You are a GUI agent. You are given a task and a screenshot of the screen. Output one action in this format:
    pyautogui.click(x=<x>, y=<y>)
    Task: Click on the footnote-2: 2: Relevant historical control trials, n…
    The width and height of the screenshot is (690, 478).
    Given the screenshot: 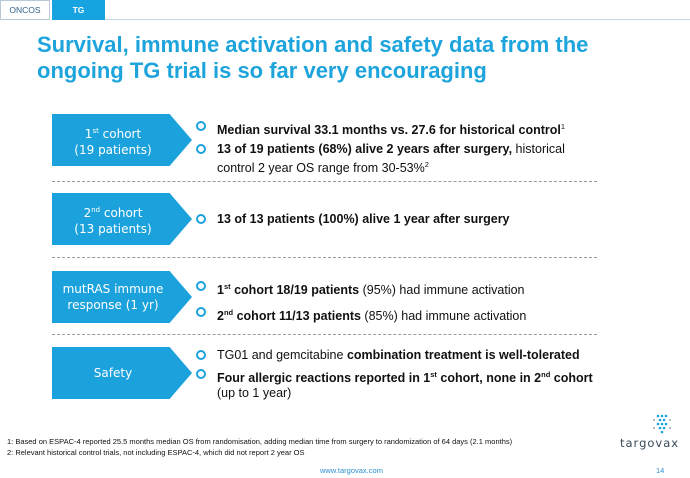 What is the action you would take?
    pyautogui.click(x=156, y=452)
    